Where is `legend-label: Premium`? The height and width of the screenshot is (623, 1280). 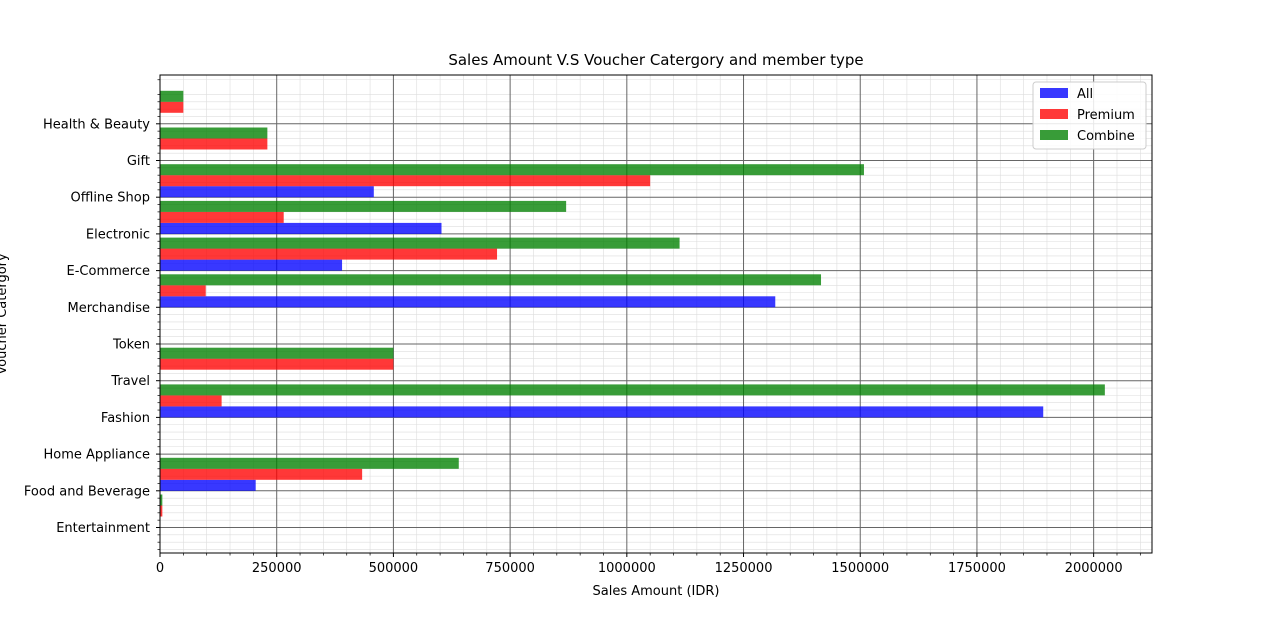
legend-label: Premium is located at coordinates (1106, 115).